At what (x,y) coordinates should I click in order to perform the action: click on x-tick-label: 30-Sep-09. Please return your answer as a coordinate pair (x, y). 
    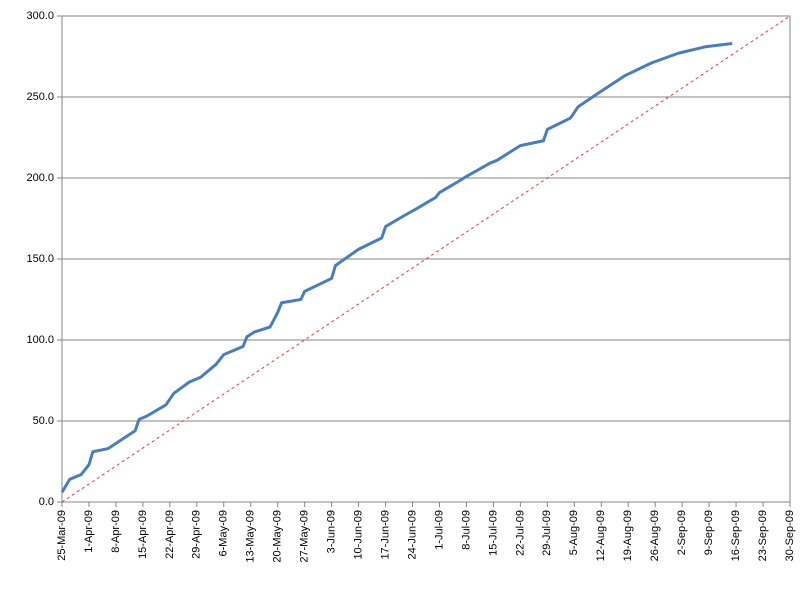
    Looking at the image, I should click on (790, 535).